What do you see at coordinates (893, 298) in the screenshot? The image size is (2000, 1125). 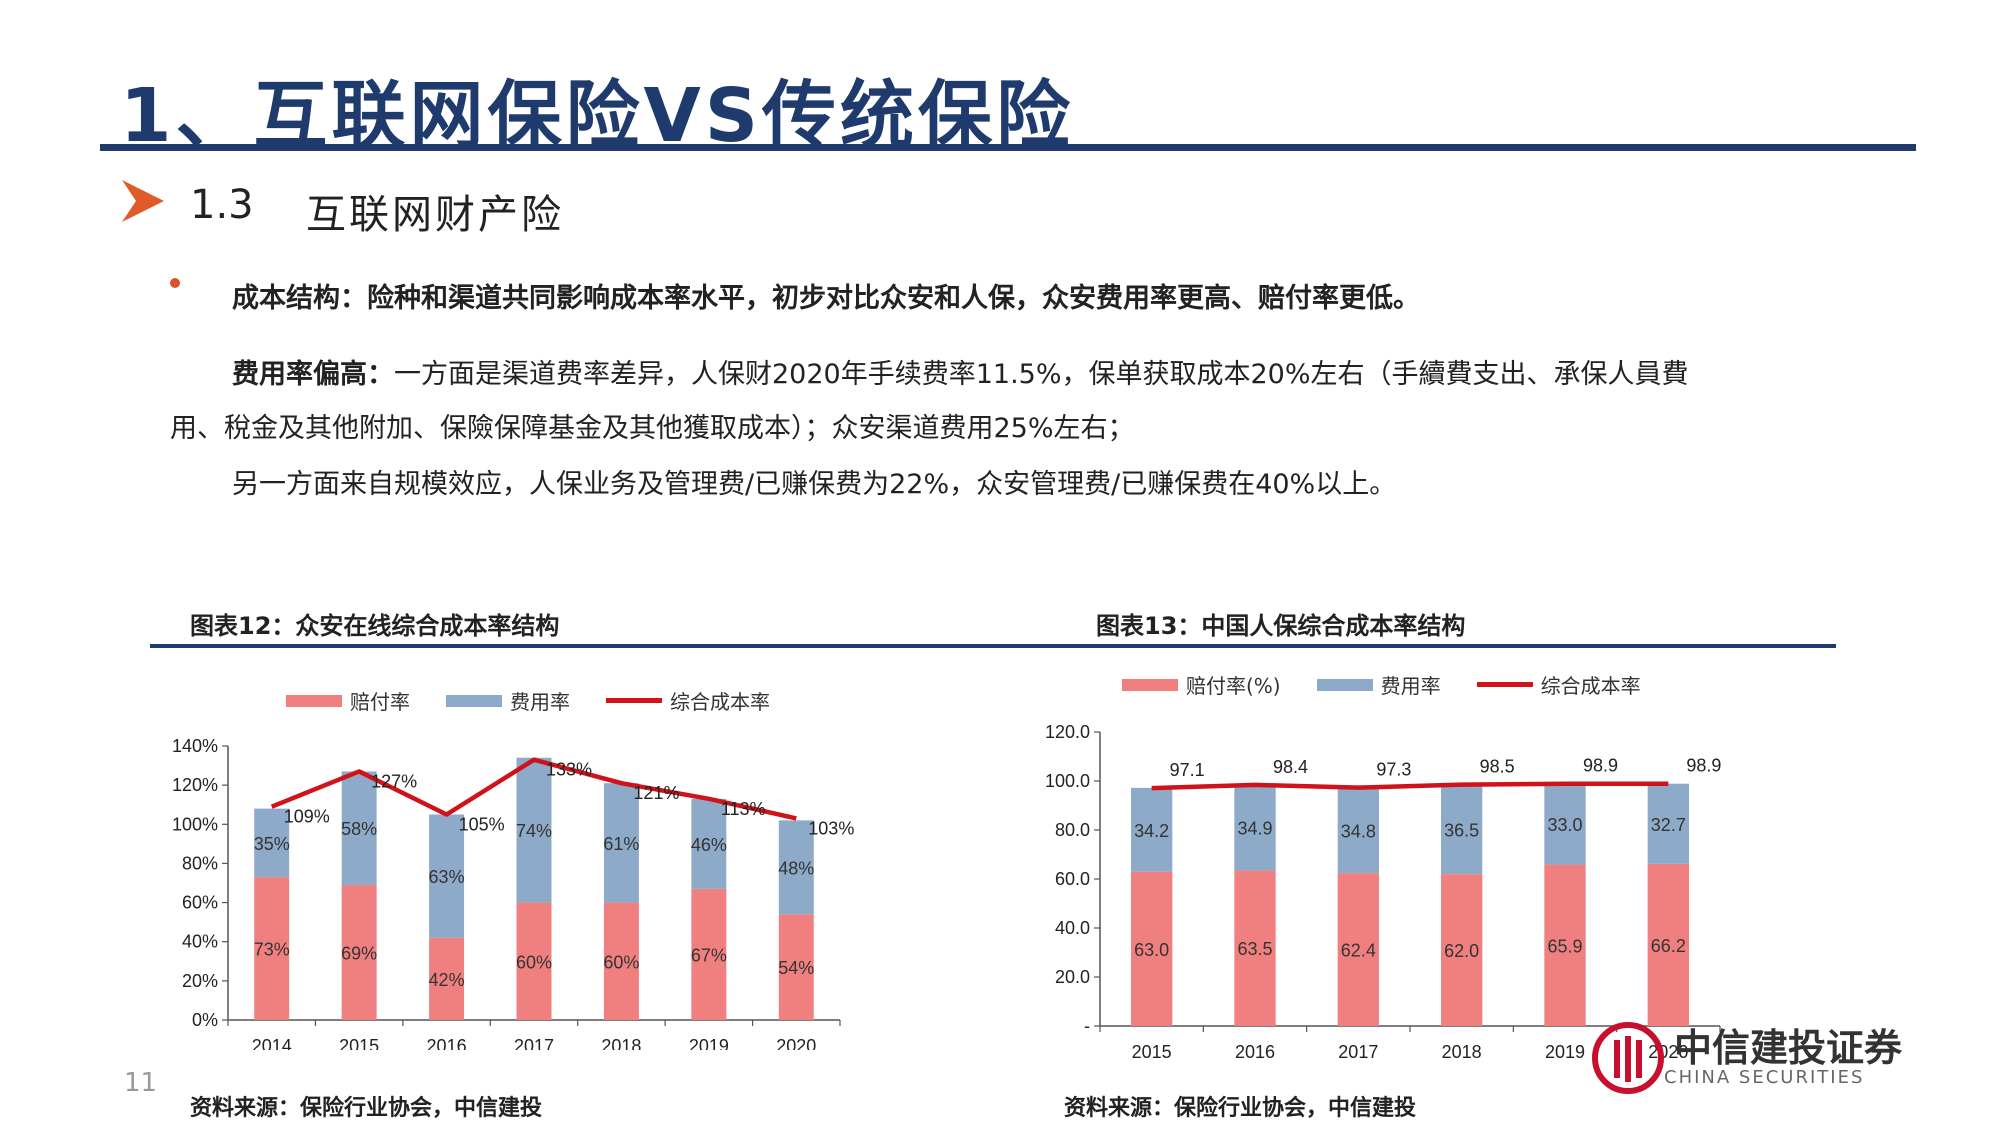 I see `bullet-text: 险种和渠道共同影响成本率水平，初步对比众安和人保，众安费用率更高、赔付率更低。` at bounding box center [893, 298].